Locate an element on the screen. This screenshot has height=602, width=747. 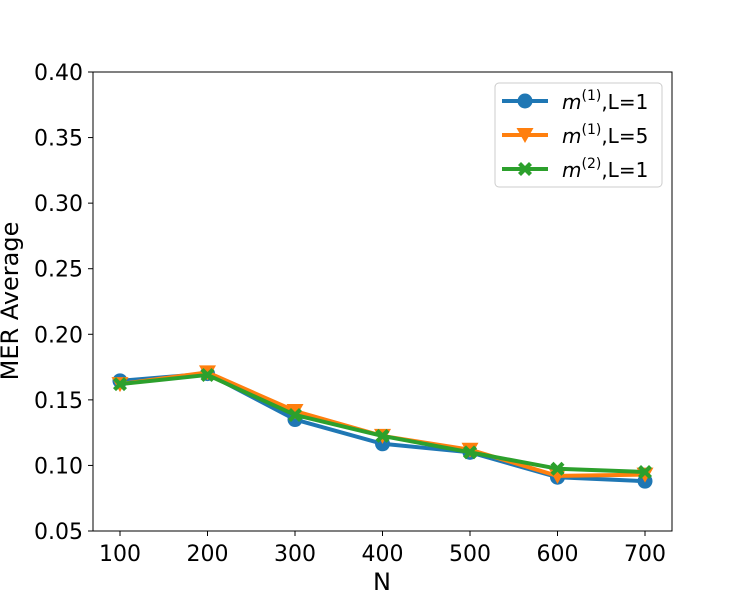
x-tick-label: 300 is located at coordinates (295, 554).